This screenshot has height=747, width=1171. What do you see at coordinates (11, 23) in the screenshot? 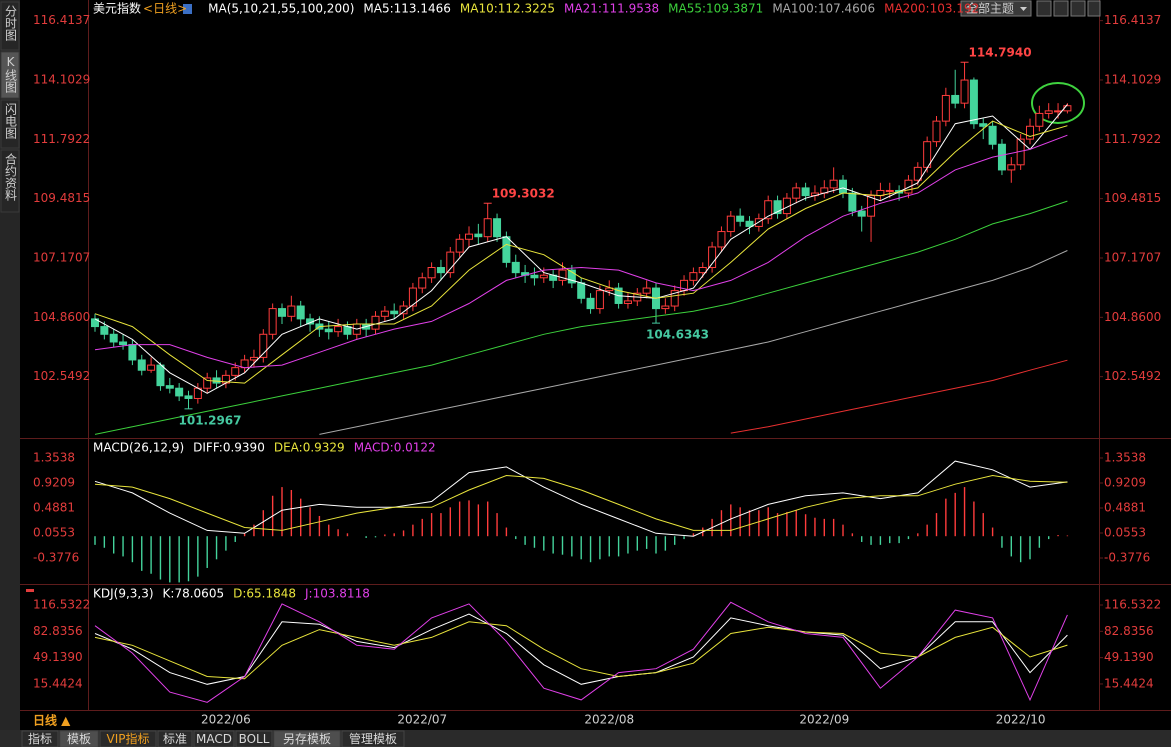
I see `side-tab-label: 分时图` at bounding box center [11, 23].